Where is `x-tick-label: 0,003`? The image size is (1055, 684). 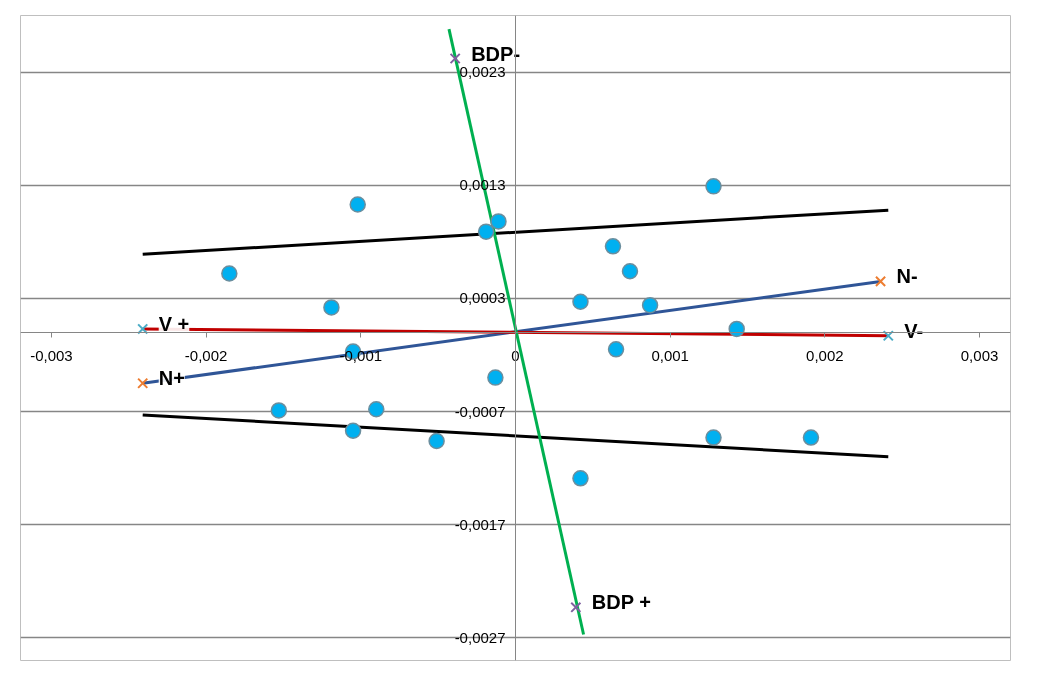
x-tick-label: 0,003 is located at coordinates (979, 356).